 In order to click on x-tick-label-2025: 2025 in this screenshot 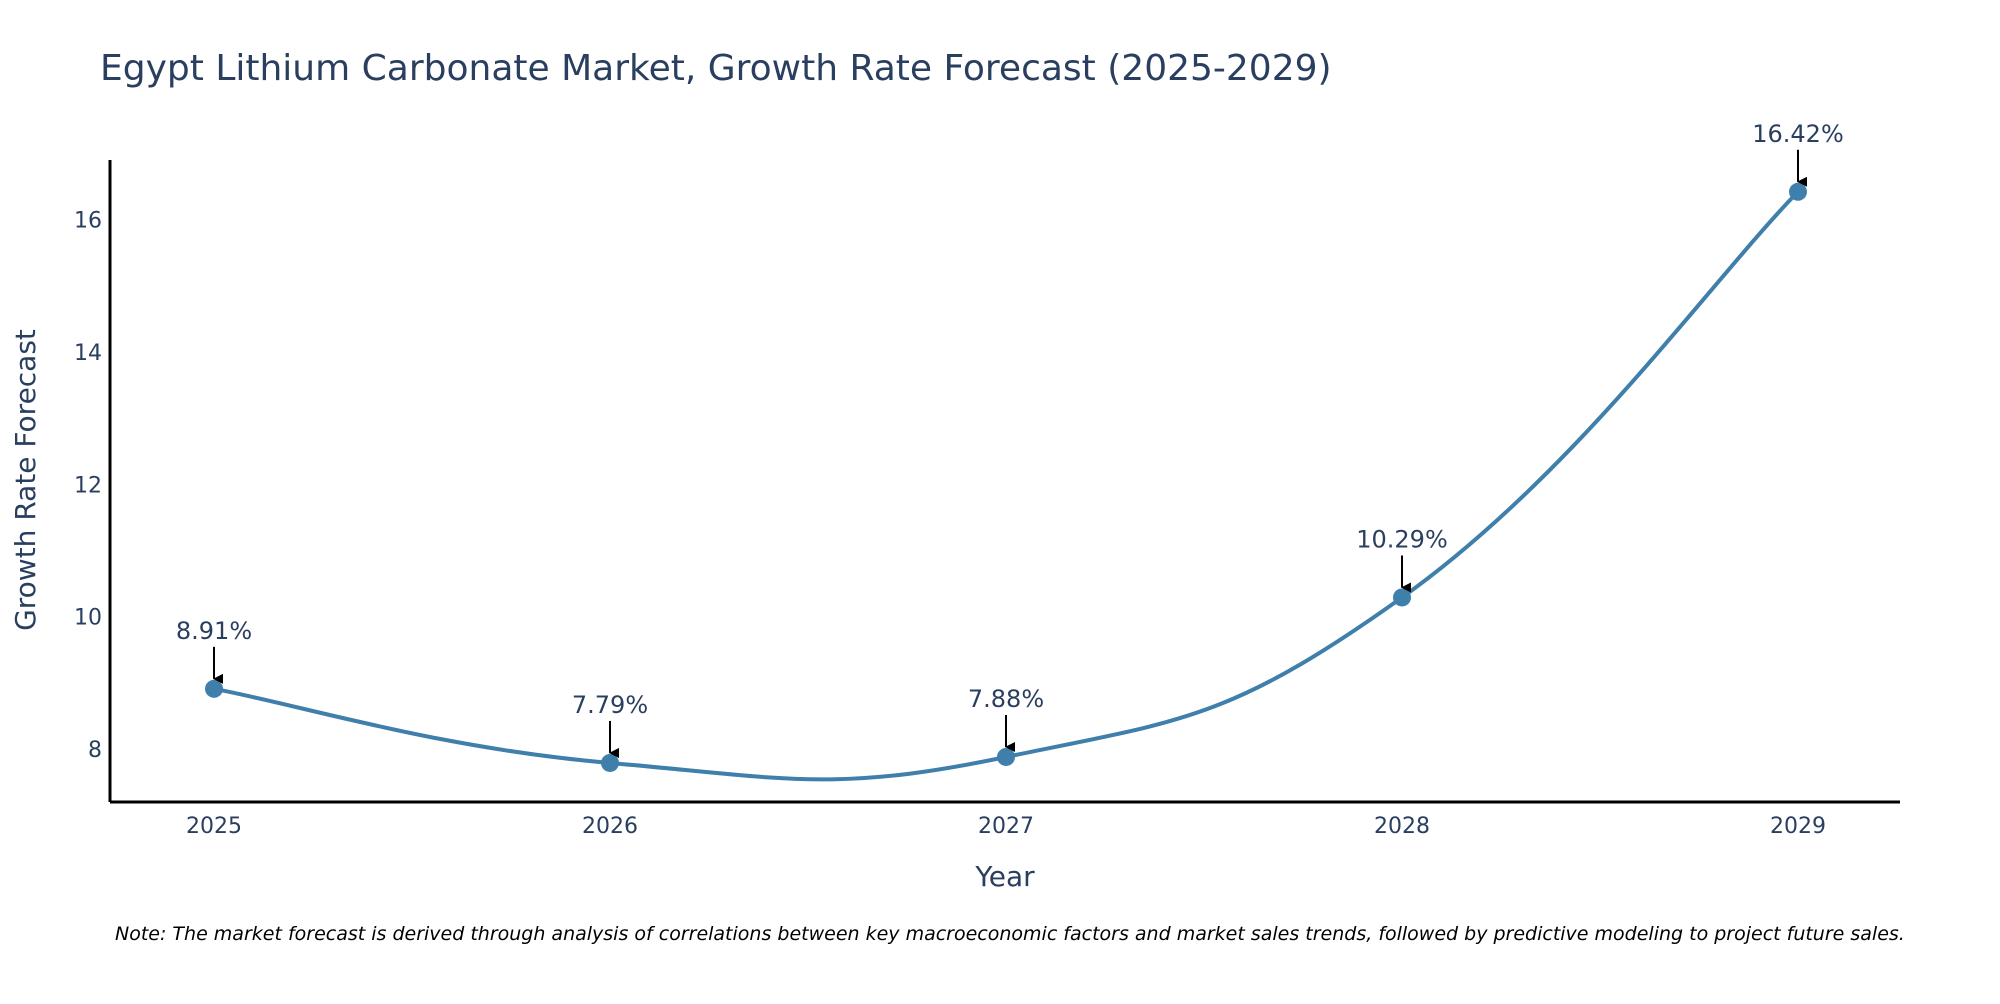, I will do `click(214, 826)`.